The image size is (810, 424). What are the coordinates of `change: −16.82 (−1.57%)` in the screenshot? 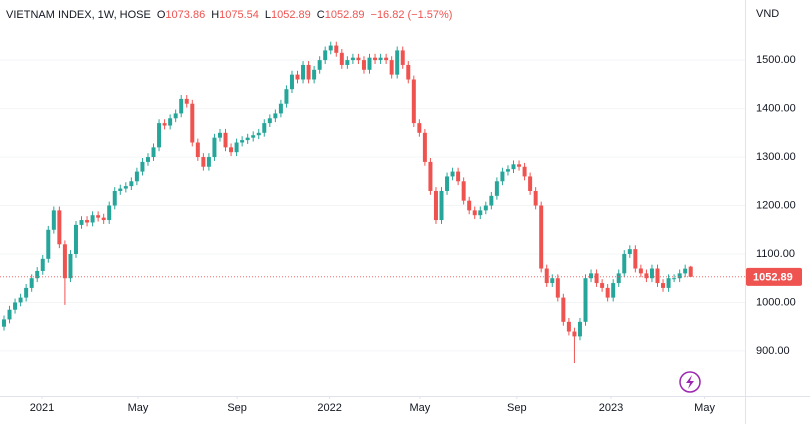 It's located at (412, 15).